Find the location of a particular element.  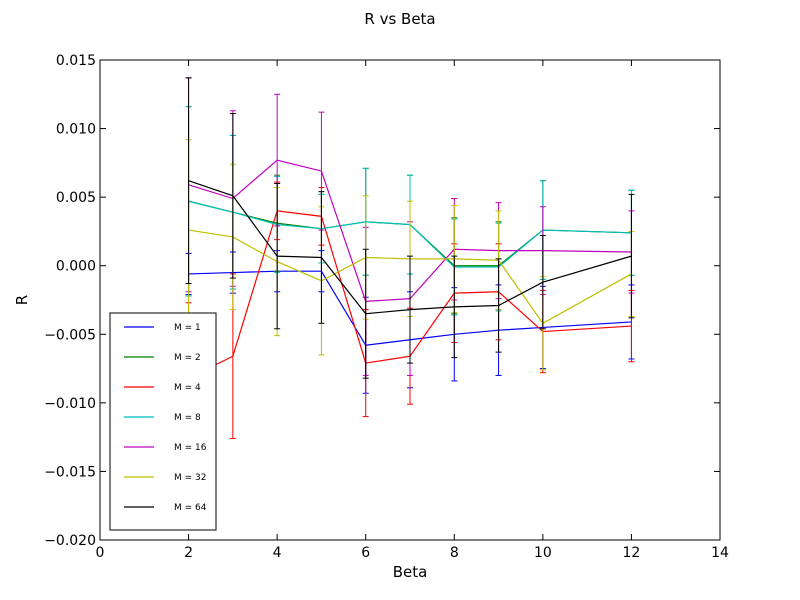

x-tick-label: 6 is located at coordinates (365, 553).